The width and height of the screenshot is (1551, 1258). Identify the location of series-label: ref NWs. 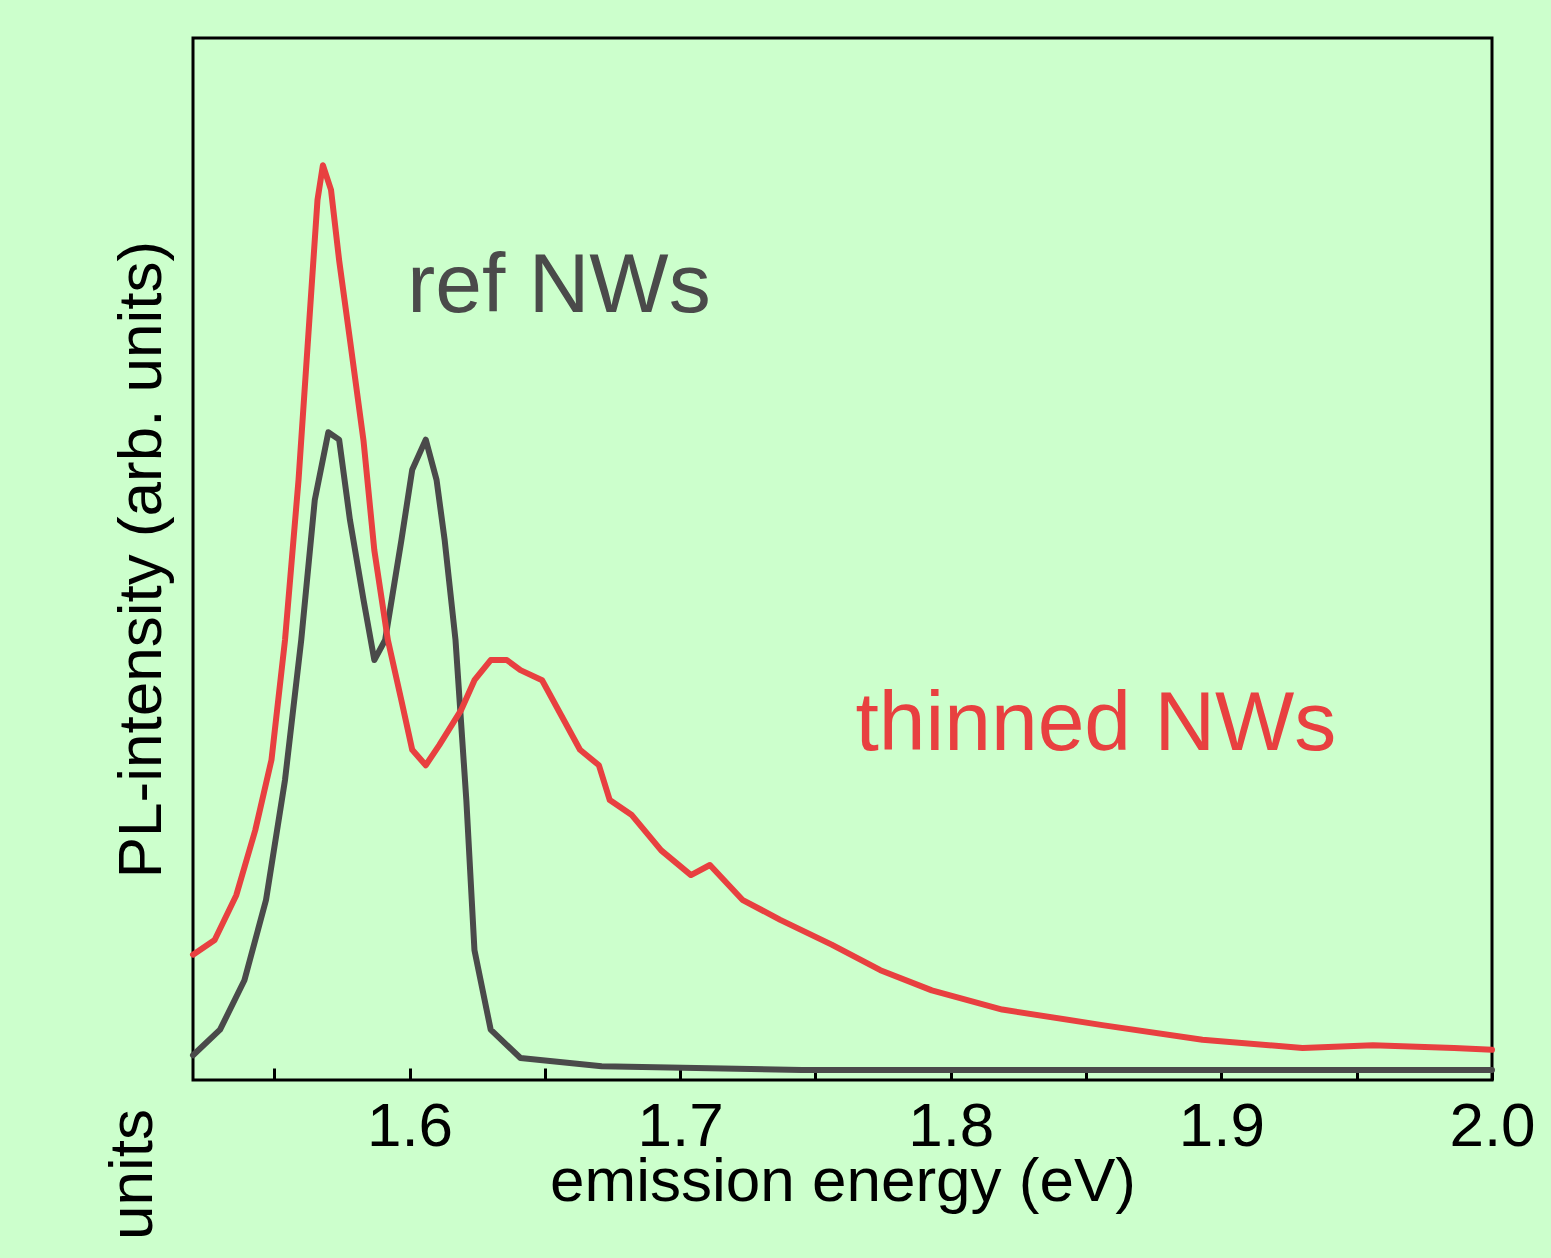
(559, 283).